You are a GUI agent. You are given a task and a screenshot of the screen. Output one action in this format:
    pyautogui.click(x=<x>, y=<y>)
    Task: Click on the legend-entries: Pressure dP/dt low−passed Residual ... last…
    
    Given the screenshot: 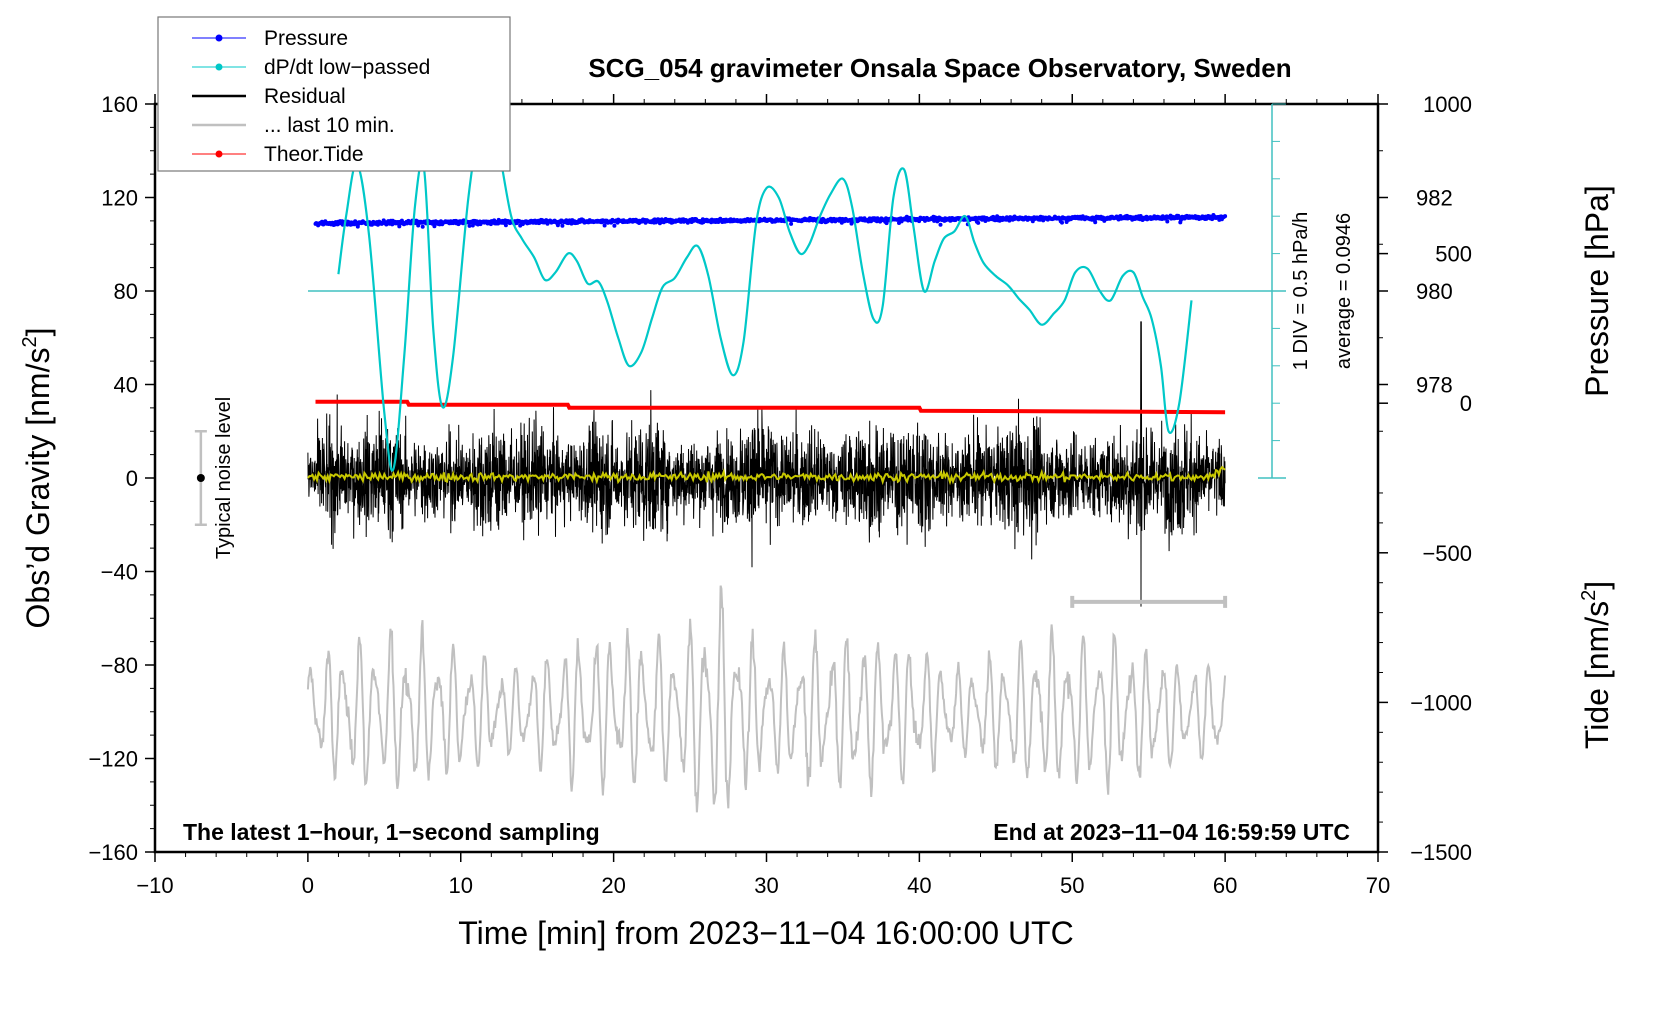 What is the action you would take?
    pyautogui.click(x=311, y=96)
    